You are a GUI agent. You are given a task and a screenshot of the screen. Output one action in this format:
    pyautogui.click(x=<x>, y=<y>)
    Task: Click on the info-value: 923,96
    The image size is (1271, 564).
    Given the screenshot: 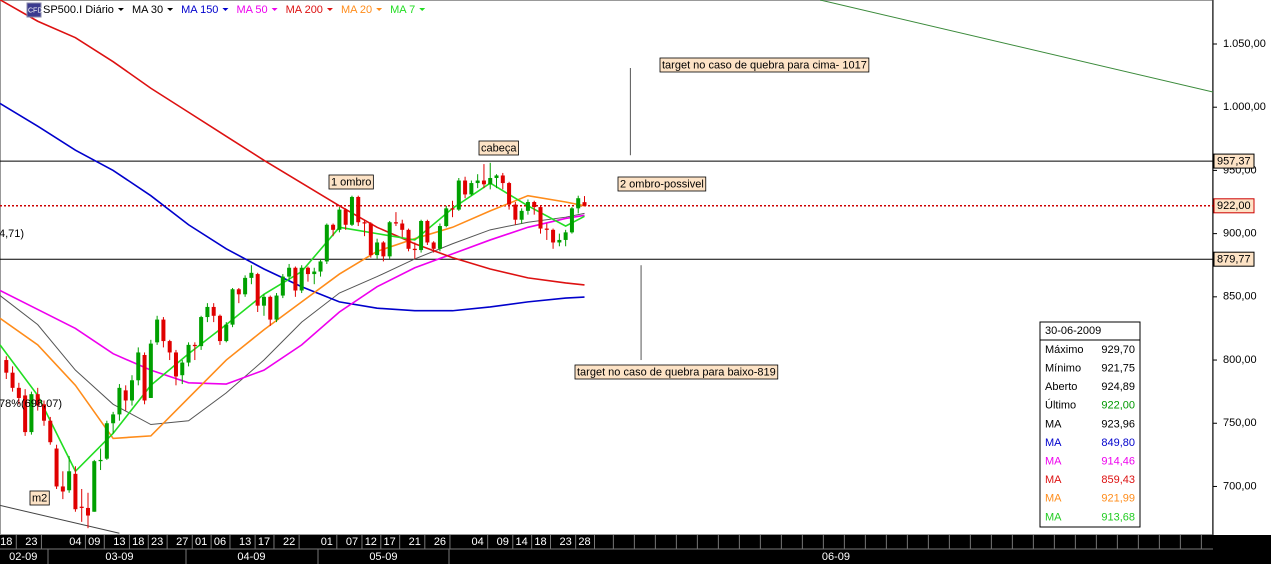 What is the action you would take?
    pyautogui.click(x=1118, y=424)
    